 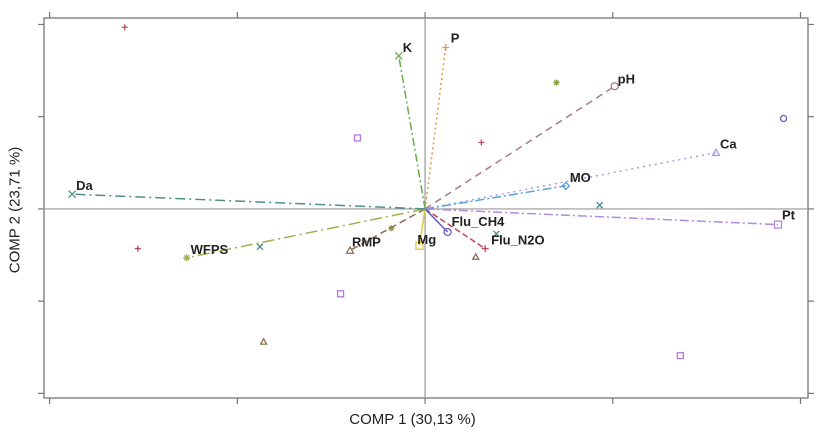 What do you see at coordinates (626, 78) in the screenshot?
I see `vector-label: pH` at bounding box center [626, 78].